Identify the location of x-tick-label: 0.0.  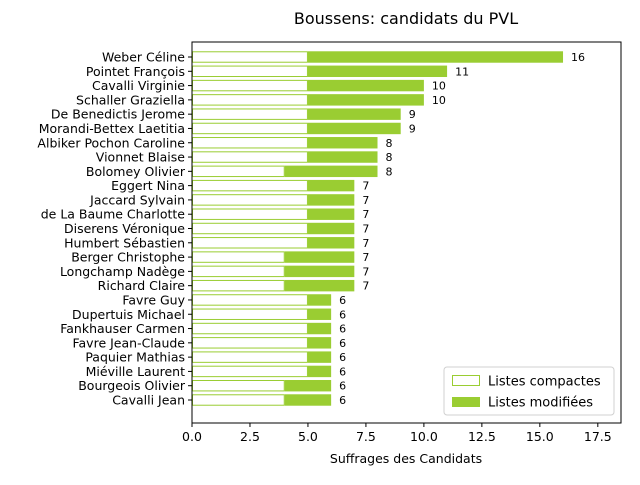
(192, 436).